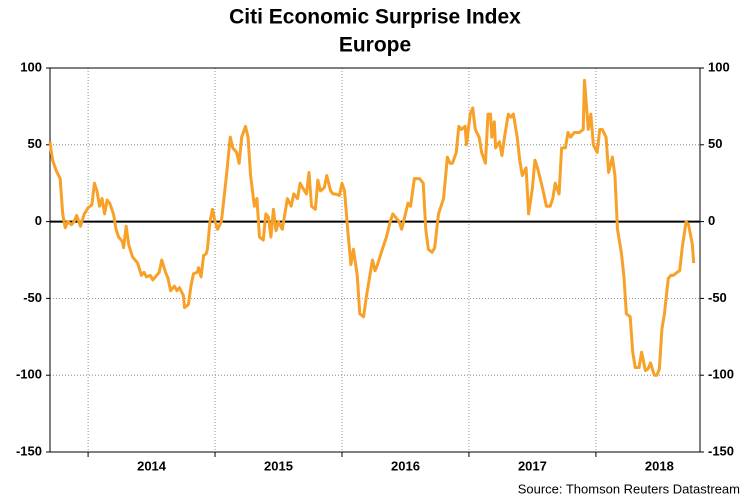  I want to click on y-tick-label: -50, so click(32, 297).